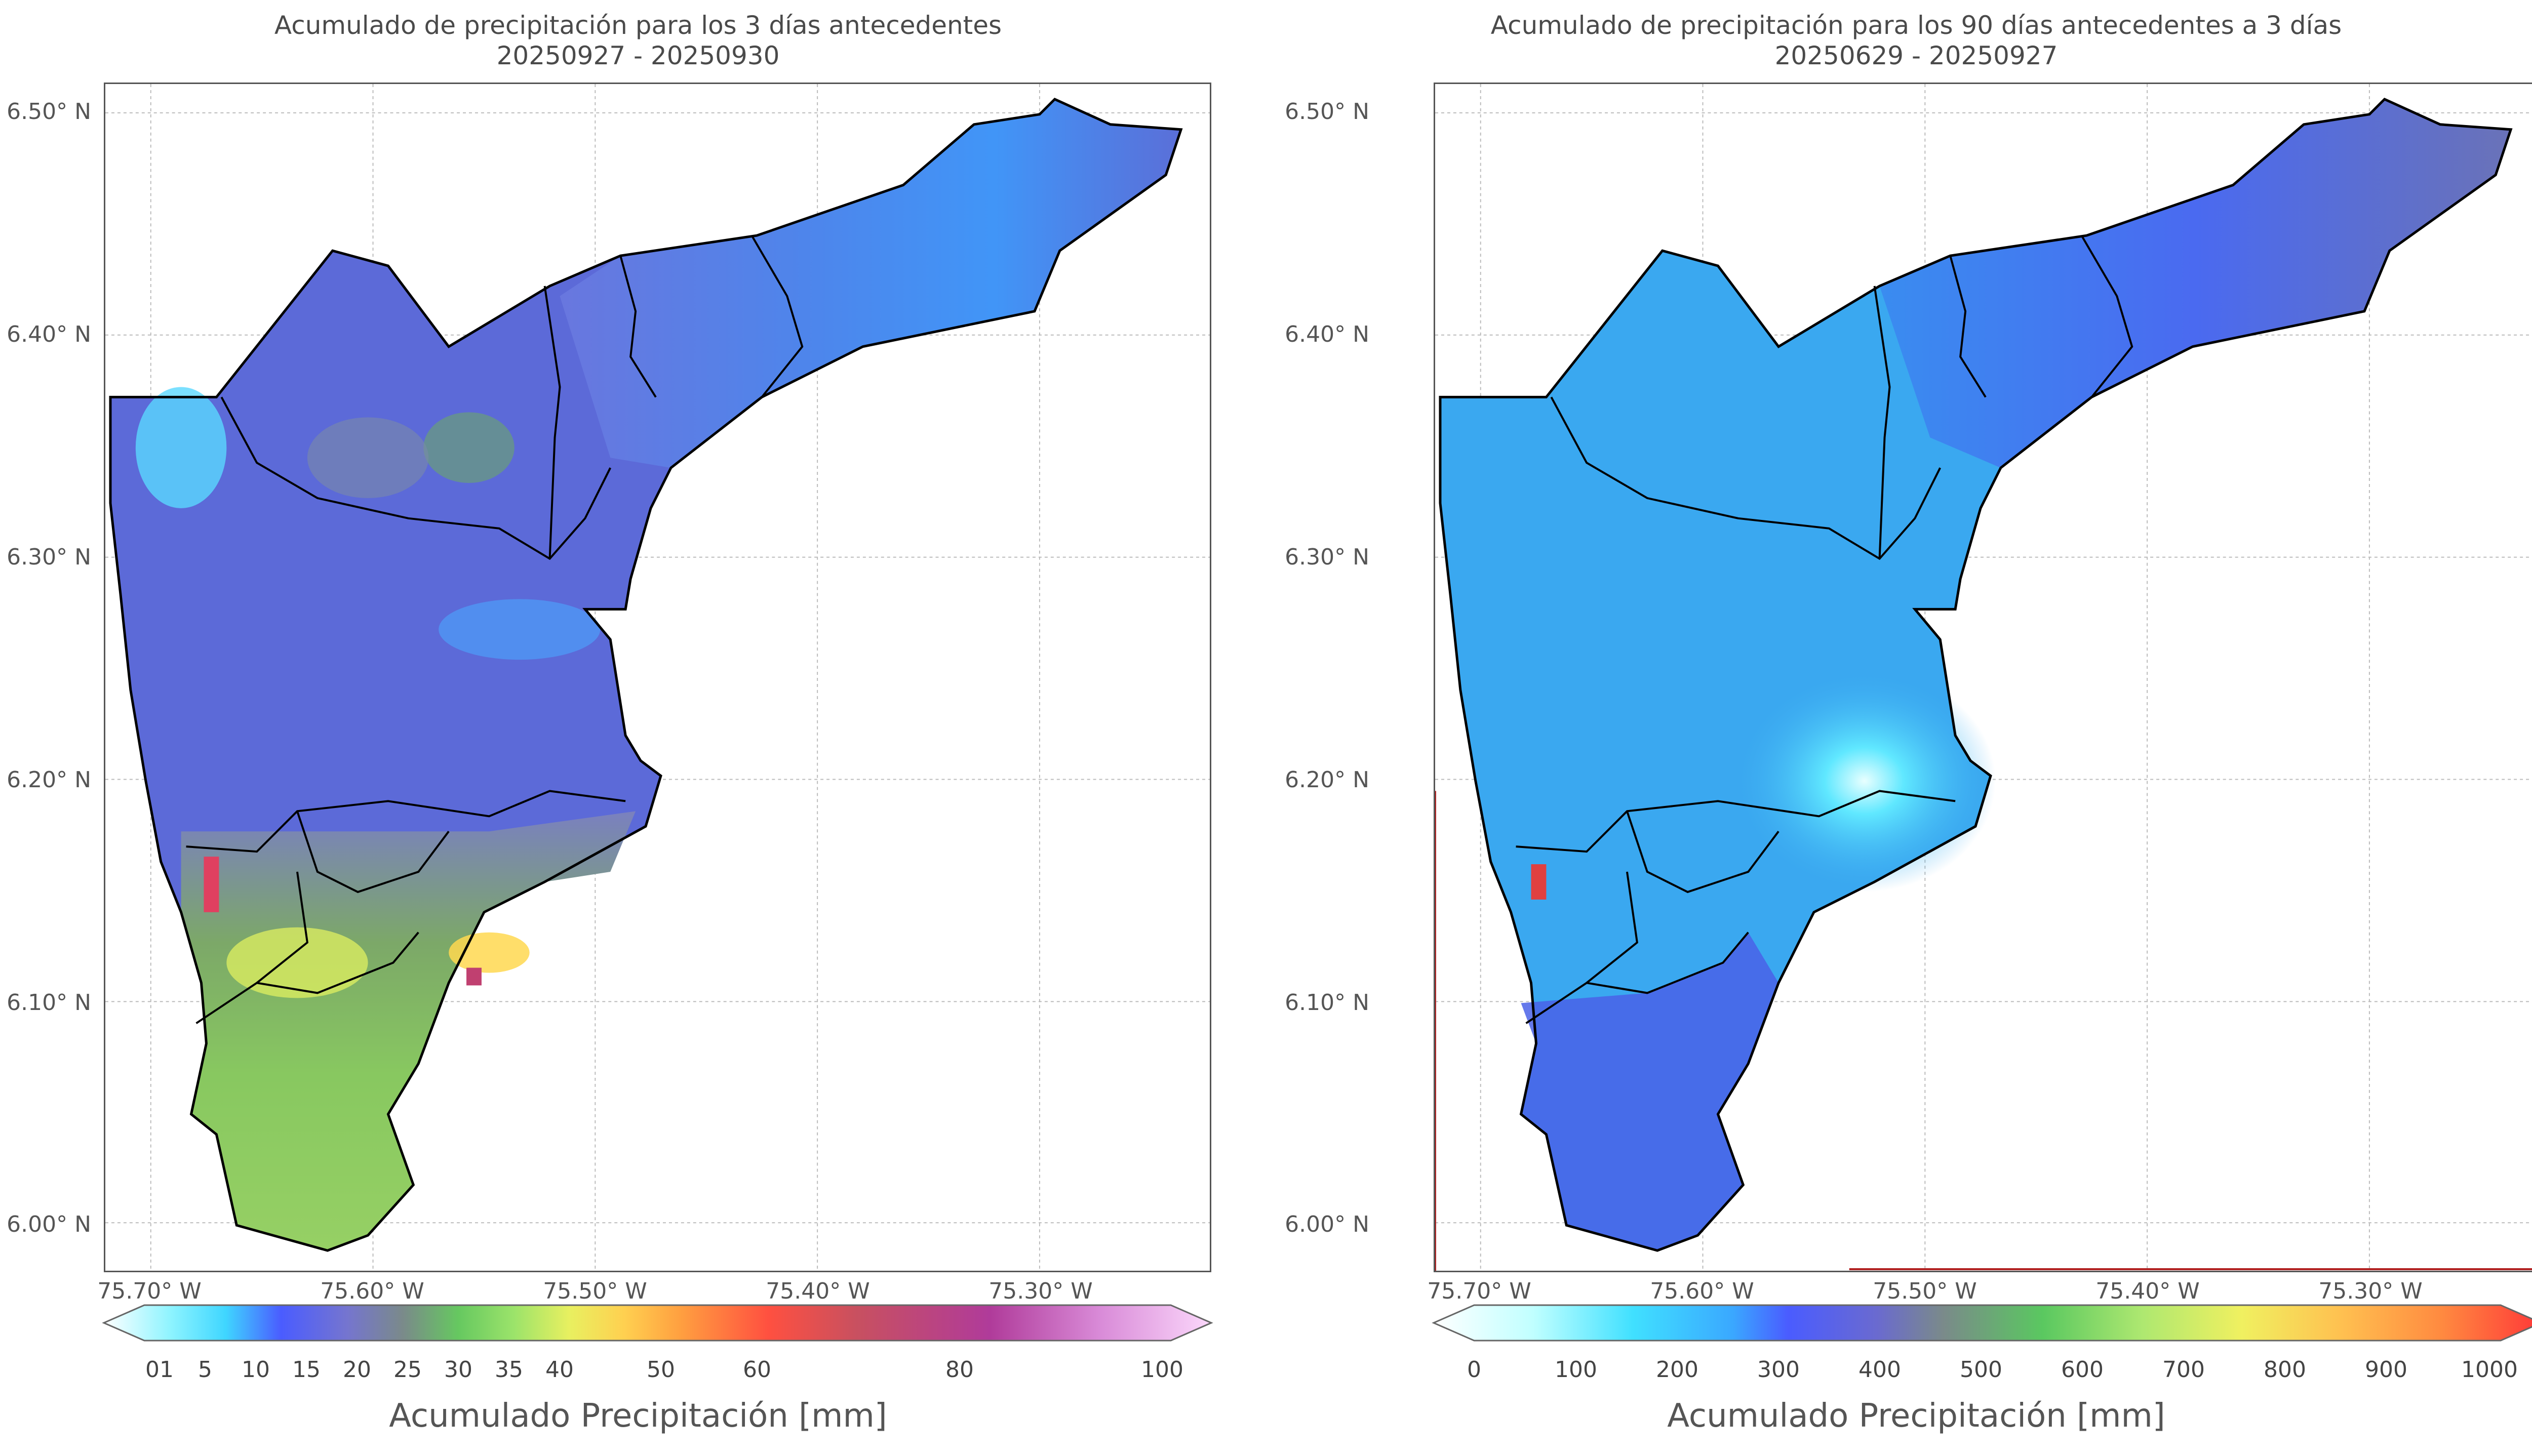  I want to click on colorbar-right, so click(1982, 1323).